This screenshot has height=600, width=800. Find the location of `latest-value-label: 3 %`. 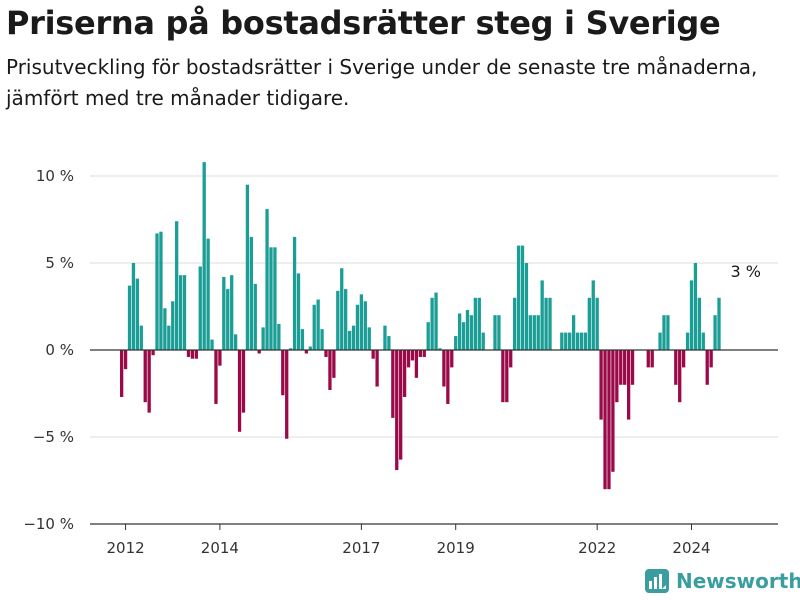

latest-value-label: 3 % is located at coordinates (746, 271).